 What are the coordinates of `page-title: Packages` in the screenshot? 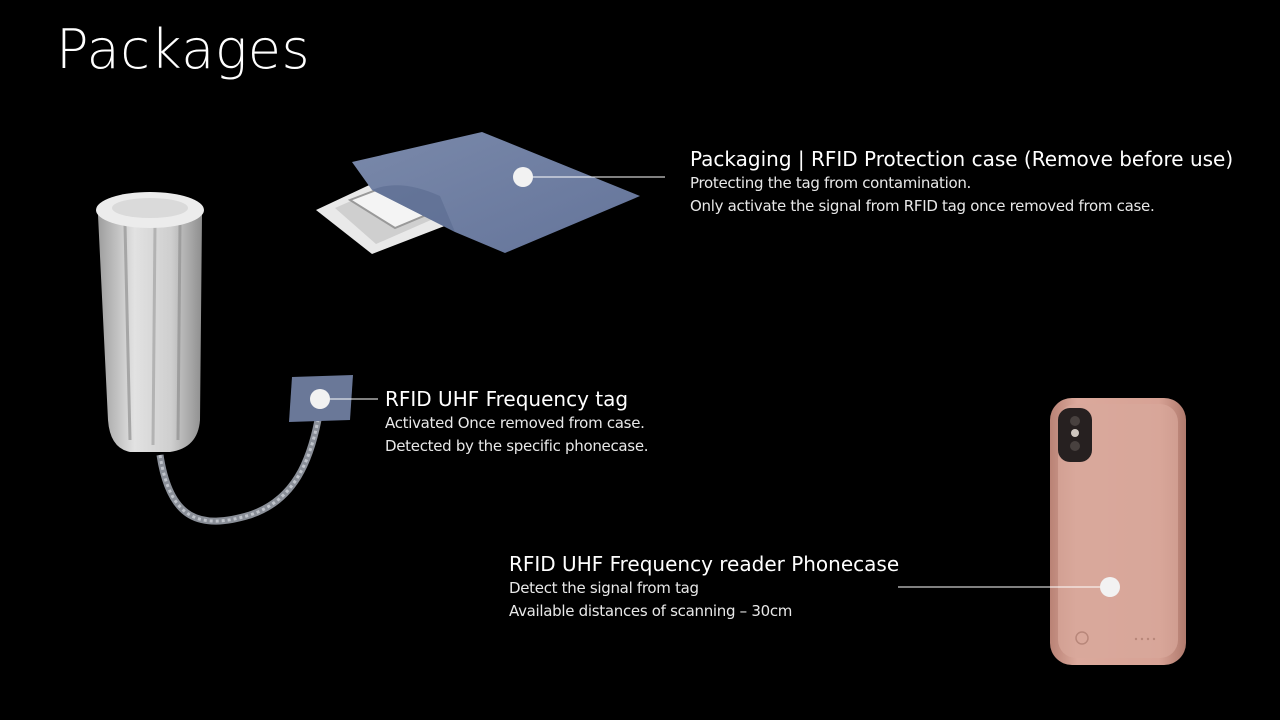 It's located at (183, 49).